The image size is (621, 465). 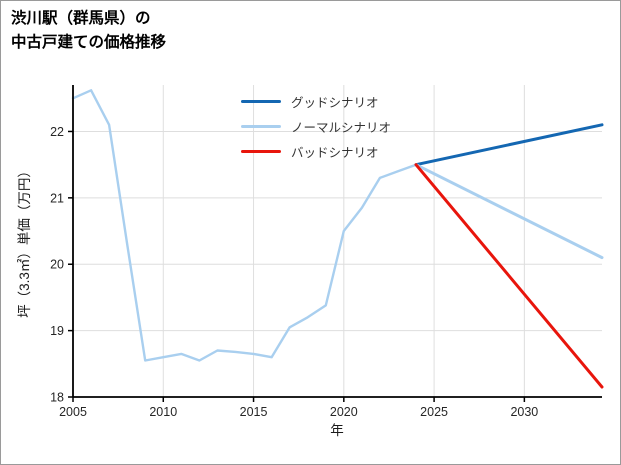 I want to click on chart-title-line1: 渋川駅（群馬県）の, so click(x=81, y=18).